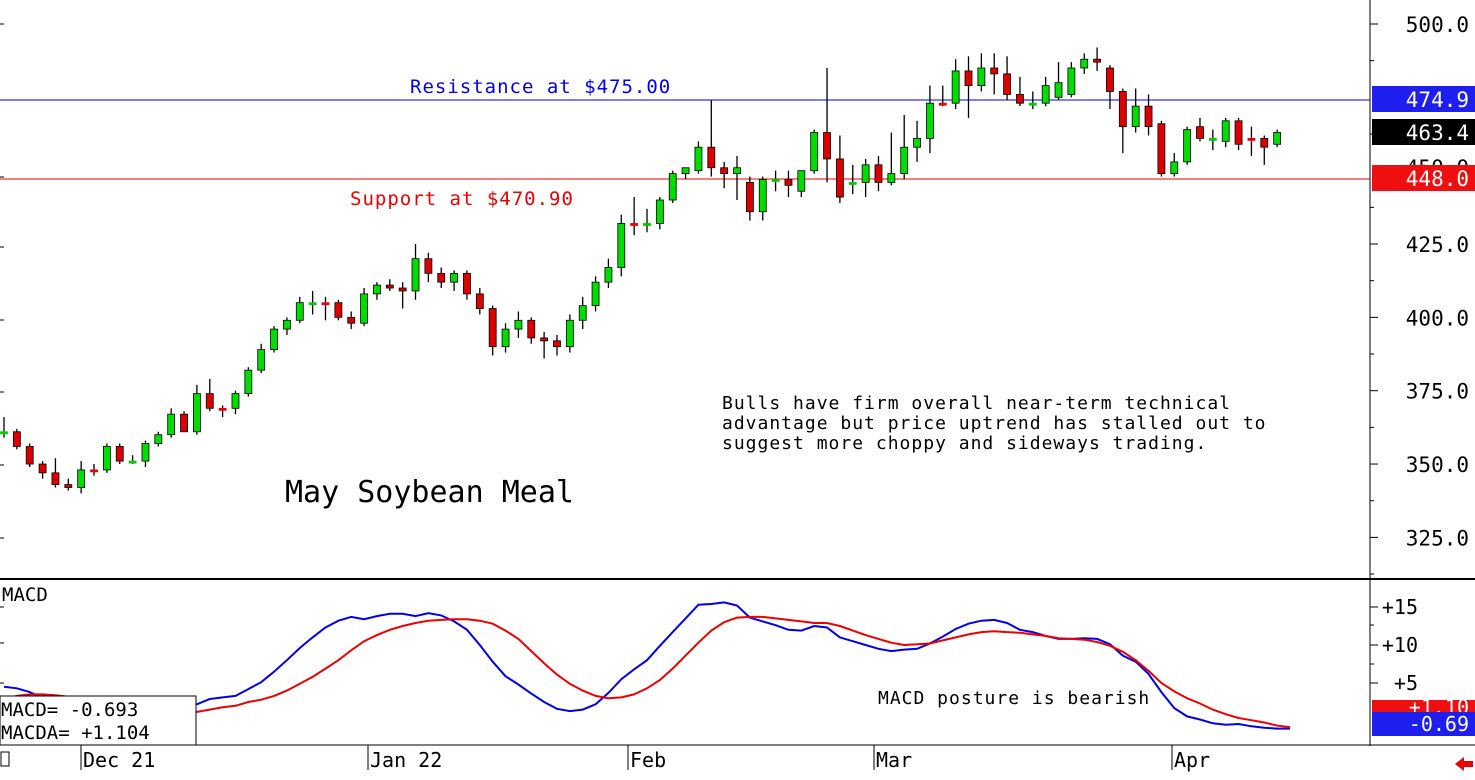 The image size is (1475, 780). I want to click on macd-readout-box, so click(98, 720).